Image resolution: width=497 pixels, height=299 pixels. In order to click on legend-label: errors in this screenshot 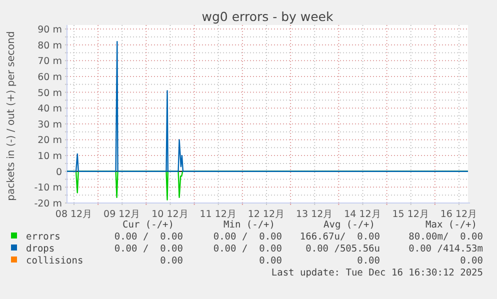, I will do `click(43, 237)`.